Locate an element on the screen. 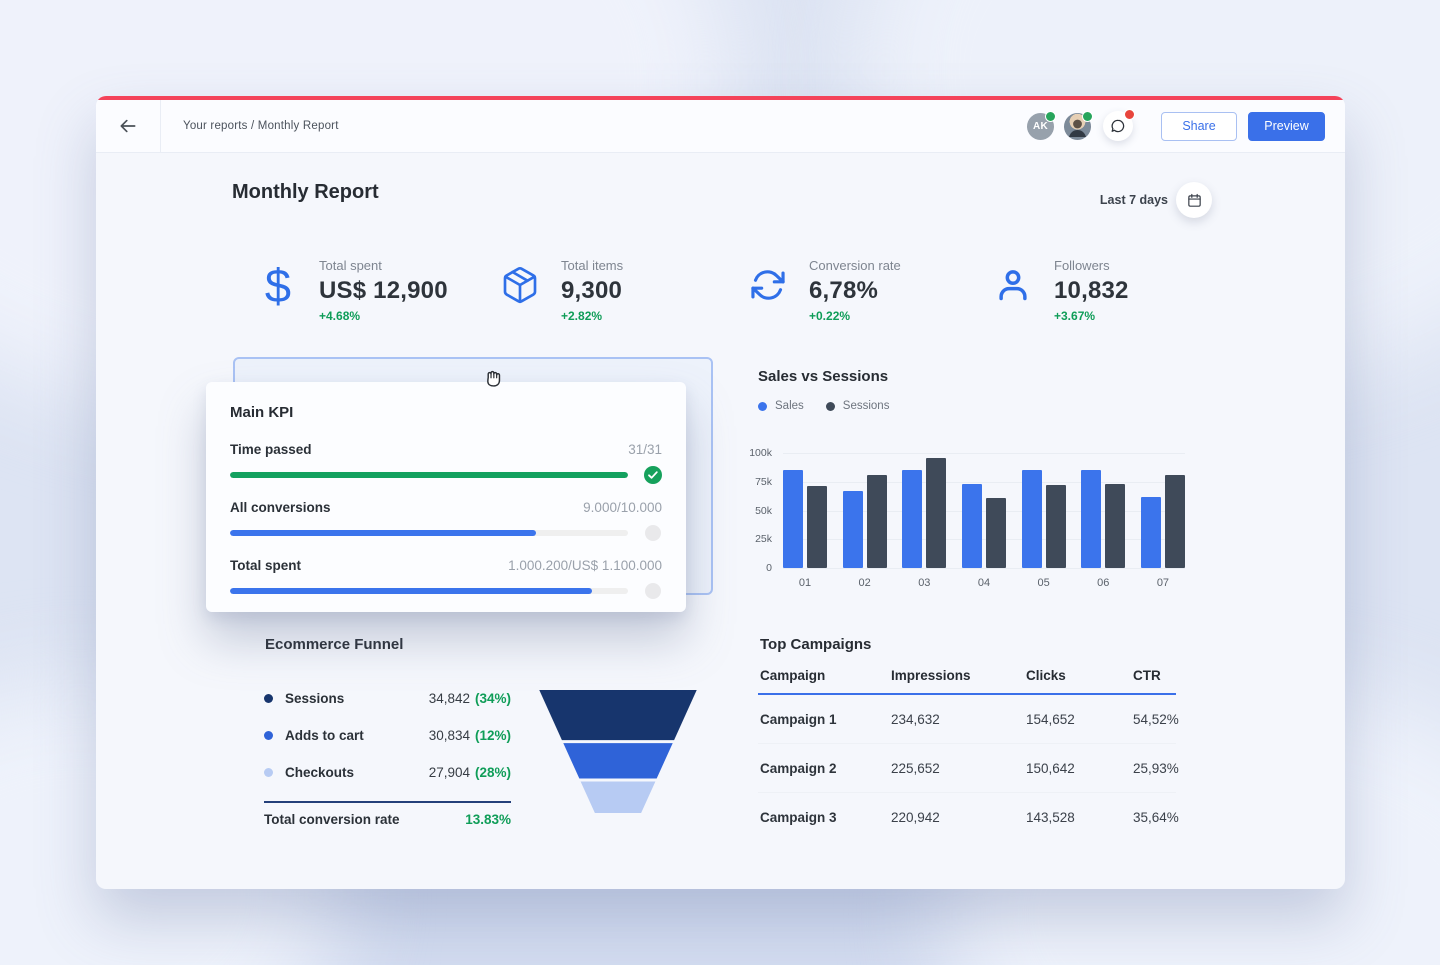  campaigns-table-header: Campaign Impressions Clicks CTR is located at coordinates (967, 677).